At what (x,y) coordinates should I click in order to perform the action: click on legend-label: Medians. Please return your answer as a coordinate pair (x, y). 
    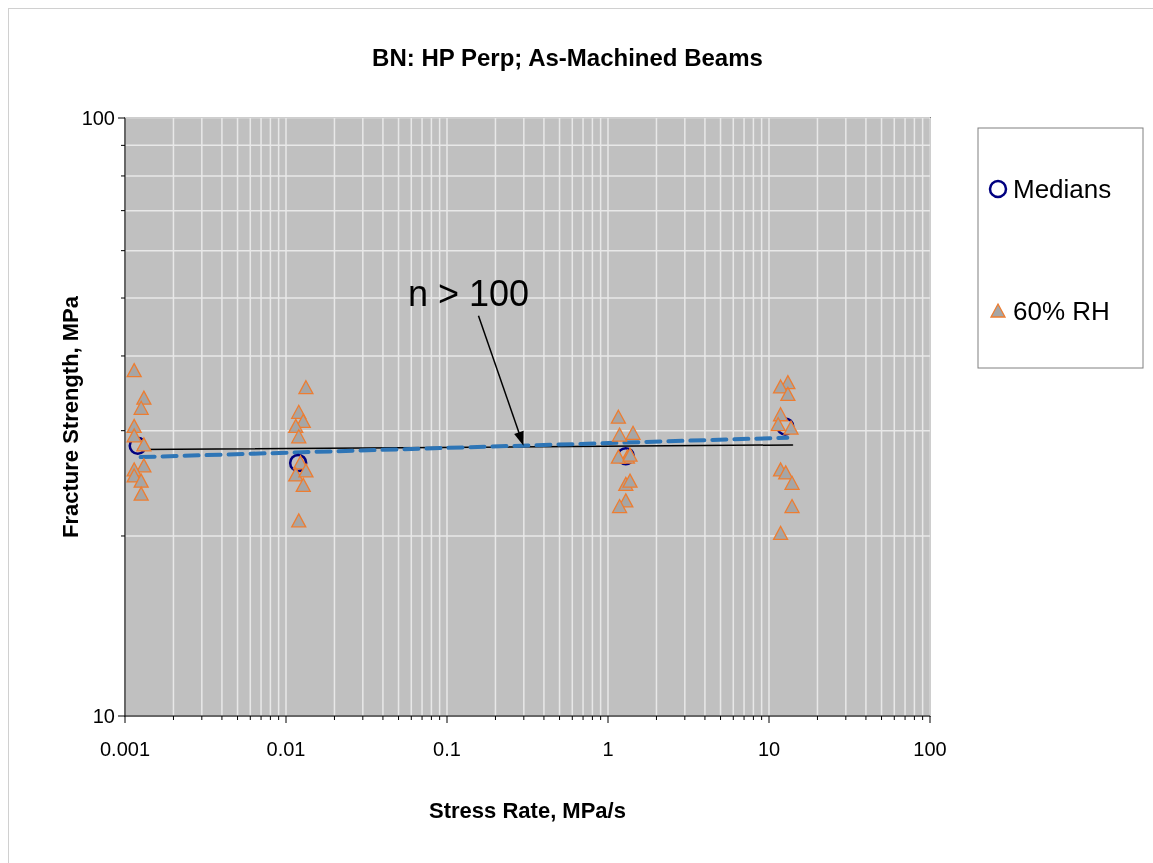
    Looking at the image, I should click on (1062, 189).